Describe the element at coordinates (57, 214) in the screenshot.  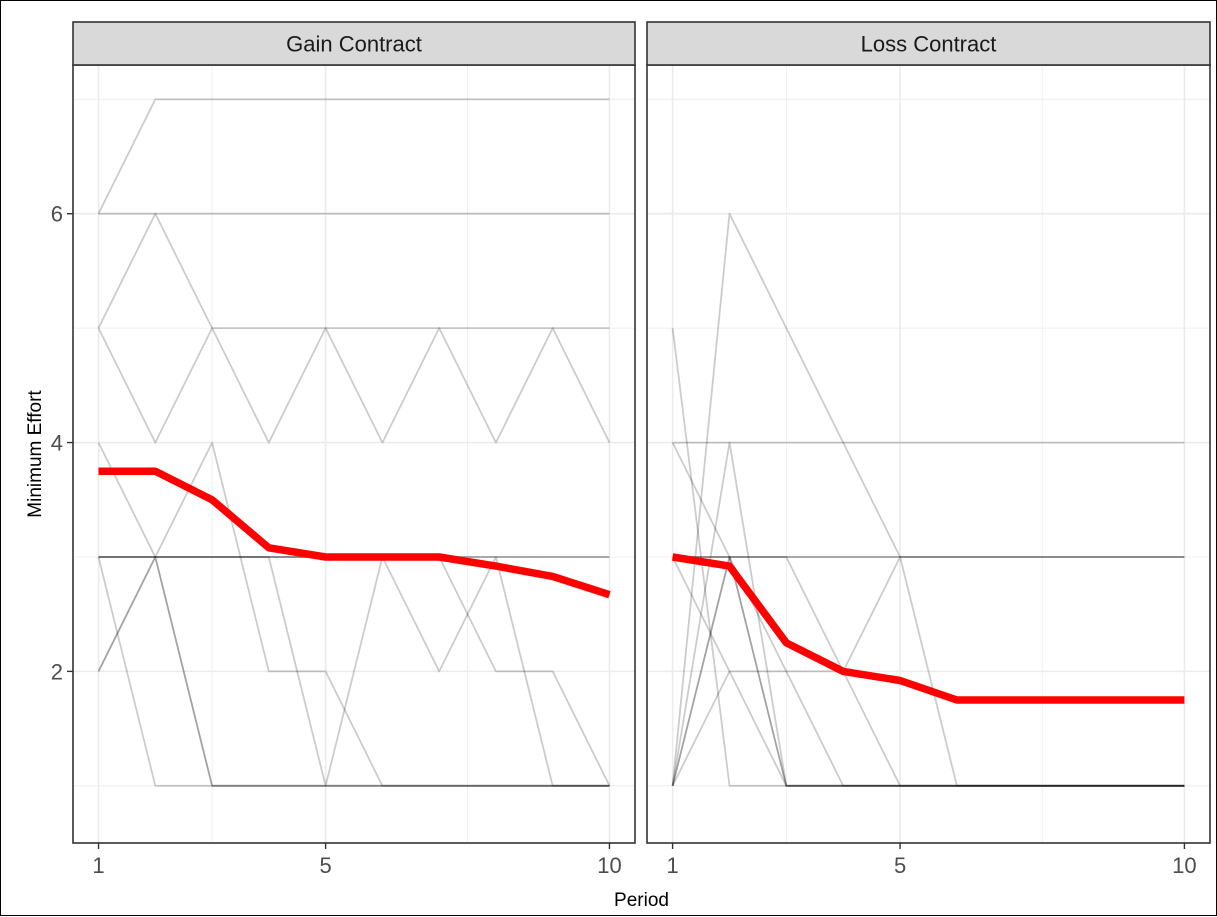
I see `y-tick-label: 6` at that location.